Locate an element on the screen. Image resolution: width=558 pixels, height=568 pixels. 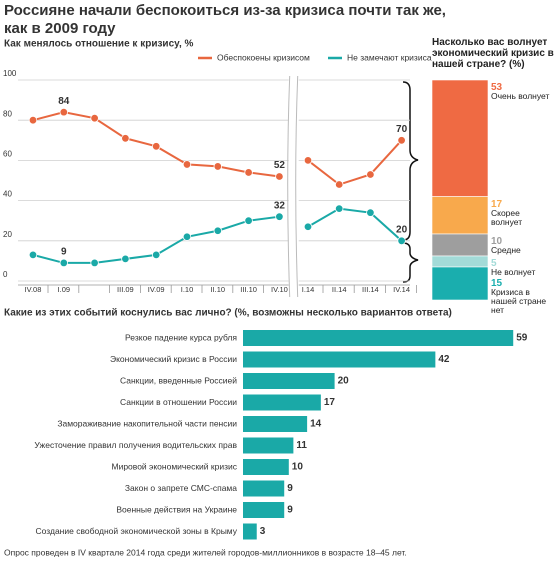
value-label: 10 is located at coordinates (298, 467).